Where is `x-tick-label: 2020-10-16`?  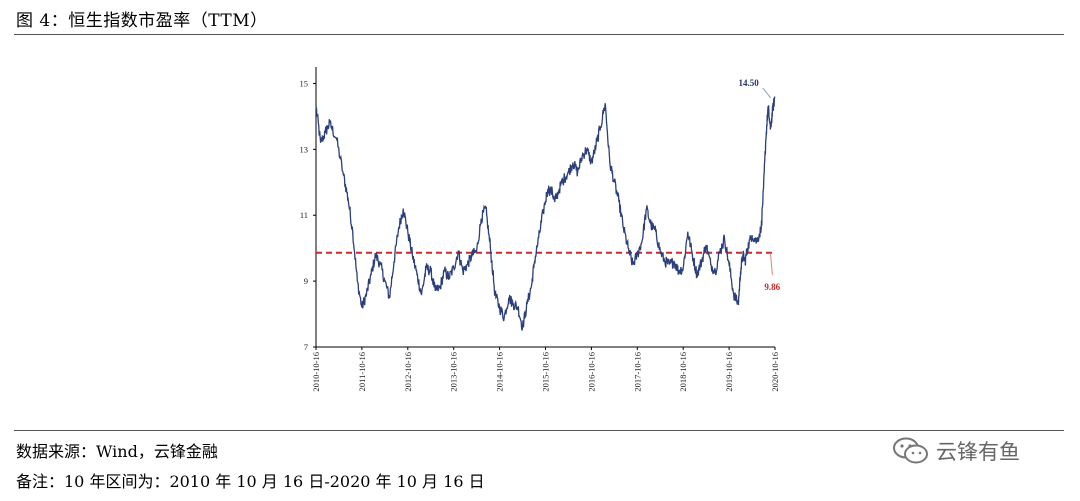
x-tick-label: 2020-10-16 is located at coordinates (775, 372).